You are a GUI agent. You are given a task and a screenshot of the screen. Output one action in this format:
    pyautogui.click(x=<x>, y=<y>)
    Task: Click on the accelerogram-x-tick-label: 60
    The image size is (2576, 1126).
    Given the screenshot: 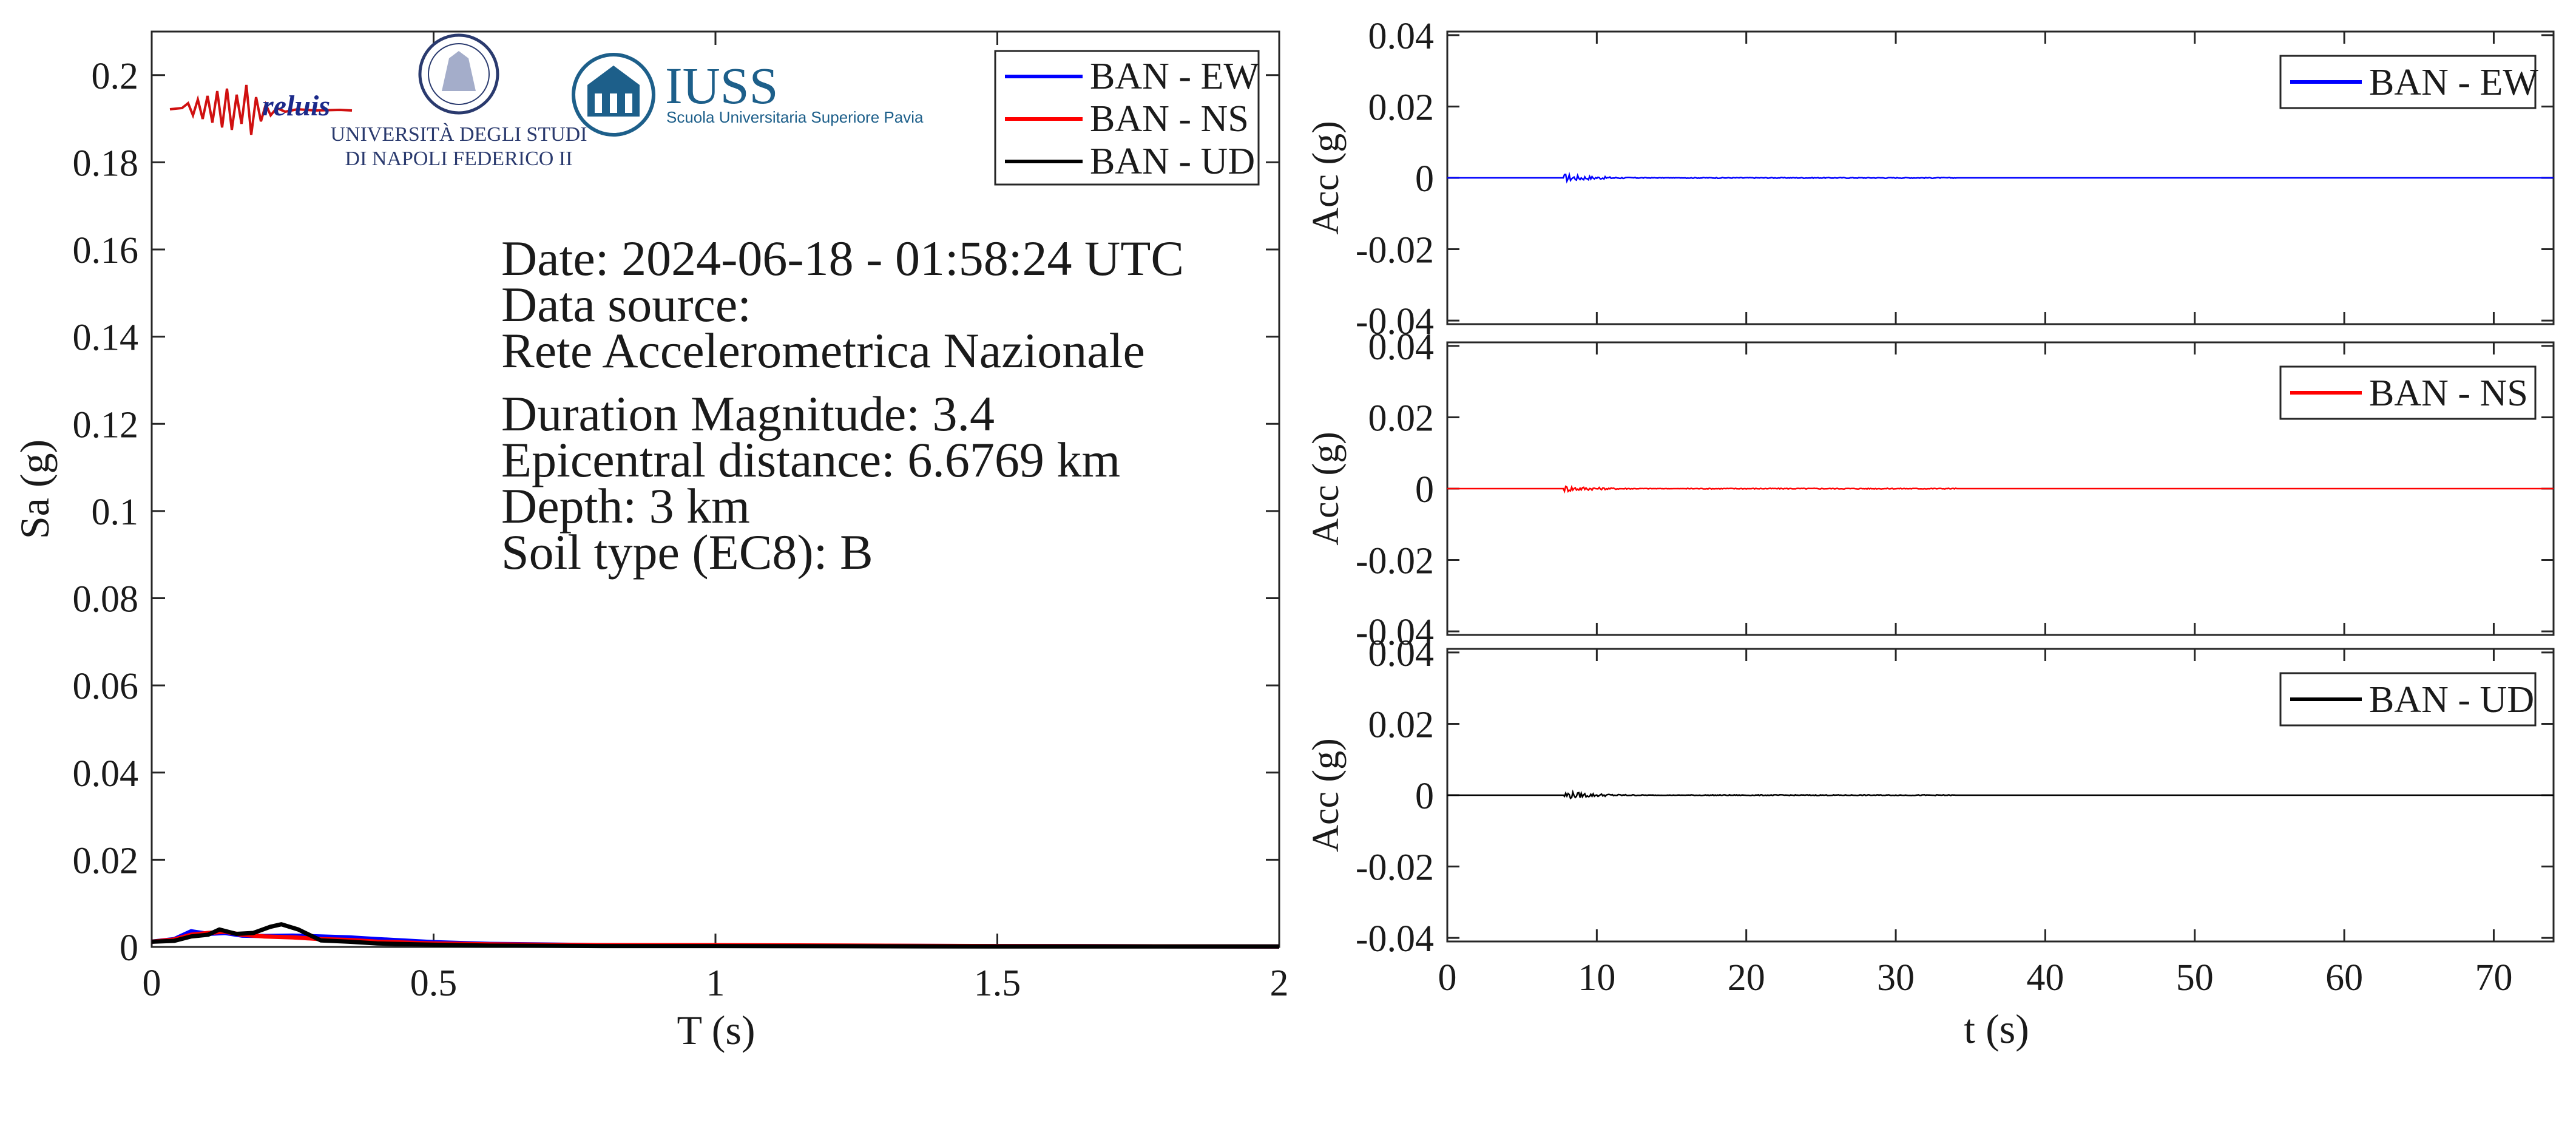 What is the action you would take?
    pyautogui.click(x=2344, y=978)
    